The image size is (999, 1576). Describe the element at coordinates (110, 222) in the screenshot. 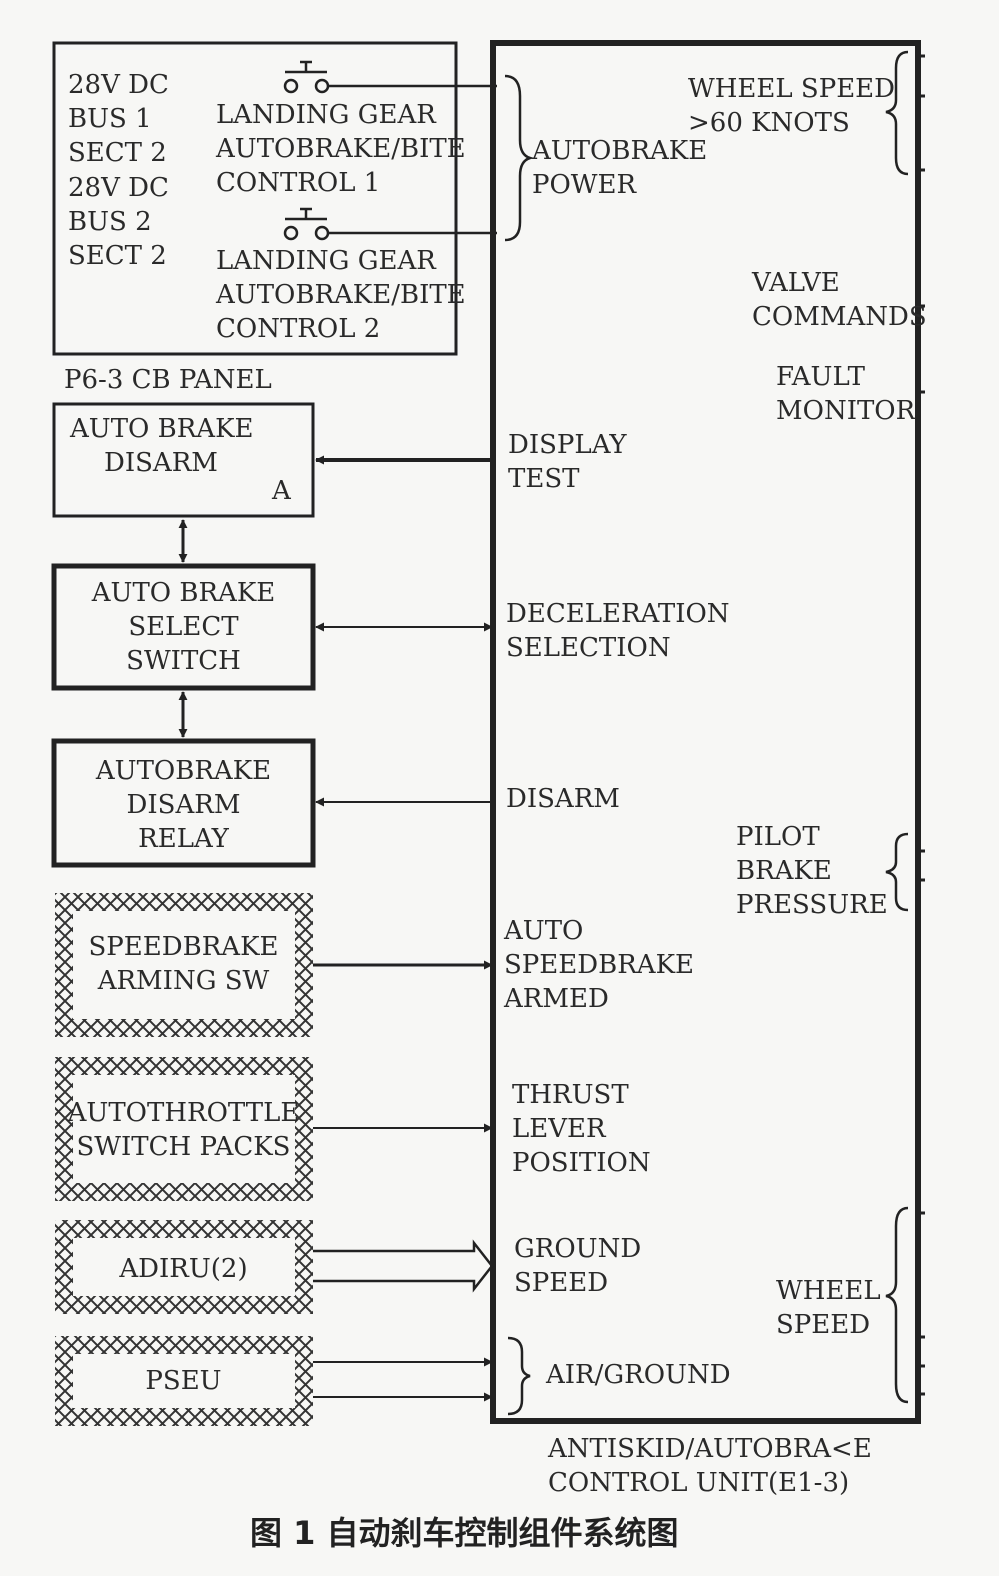

I see `bus2-line-2: BUS 2` at that location.